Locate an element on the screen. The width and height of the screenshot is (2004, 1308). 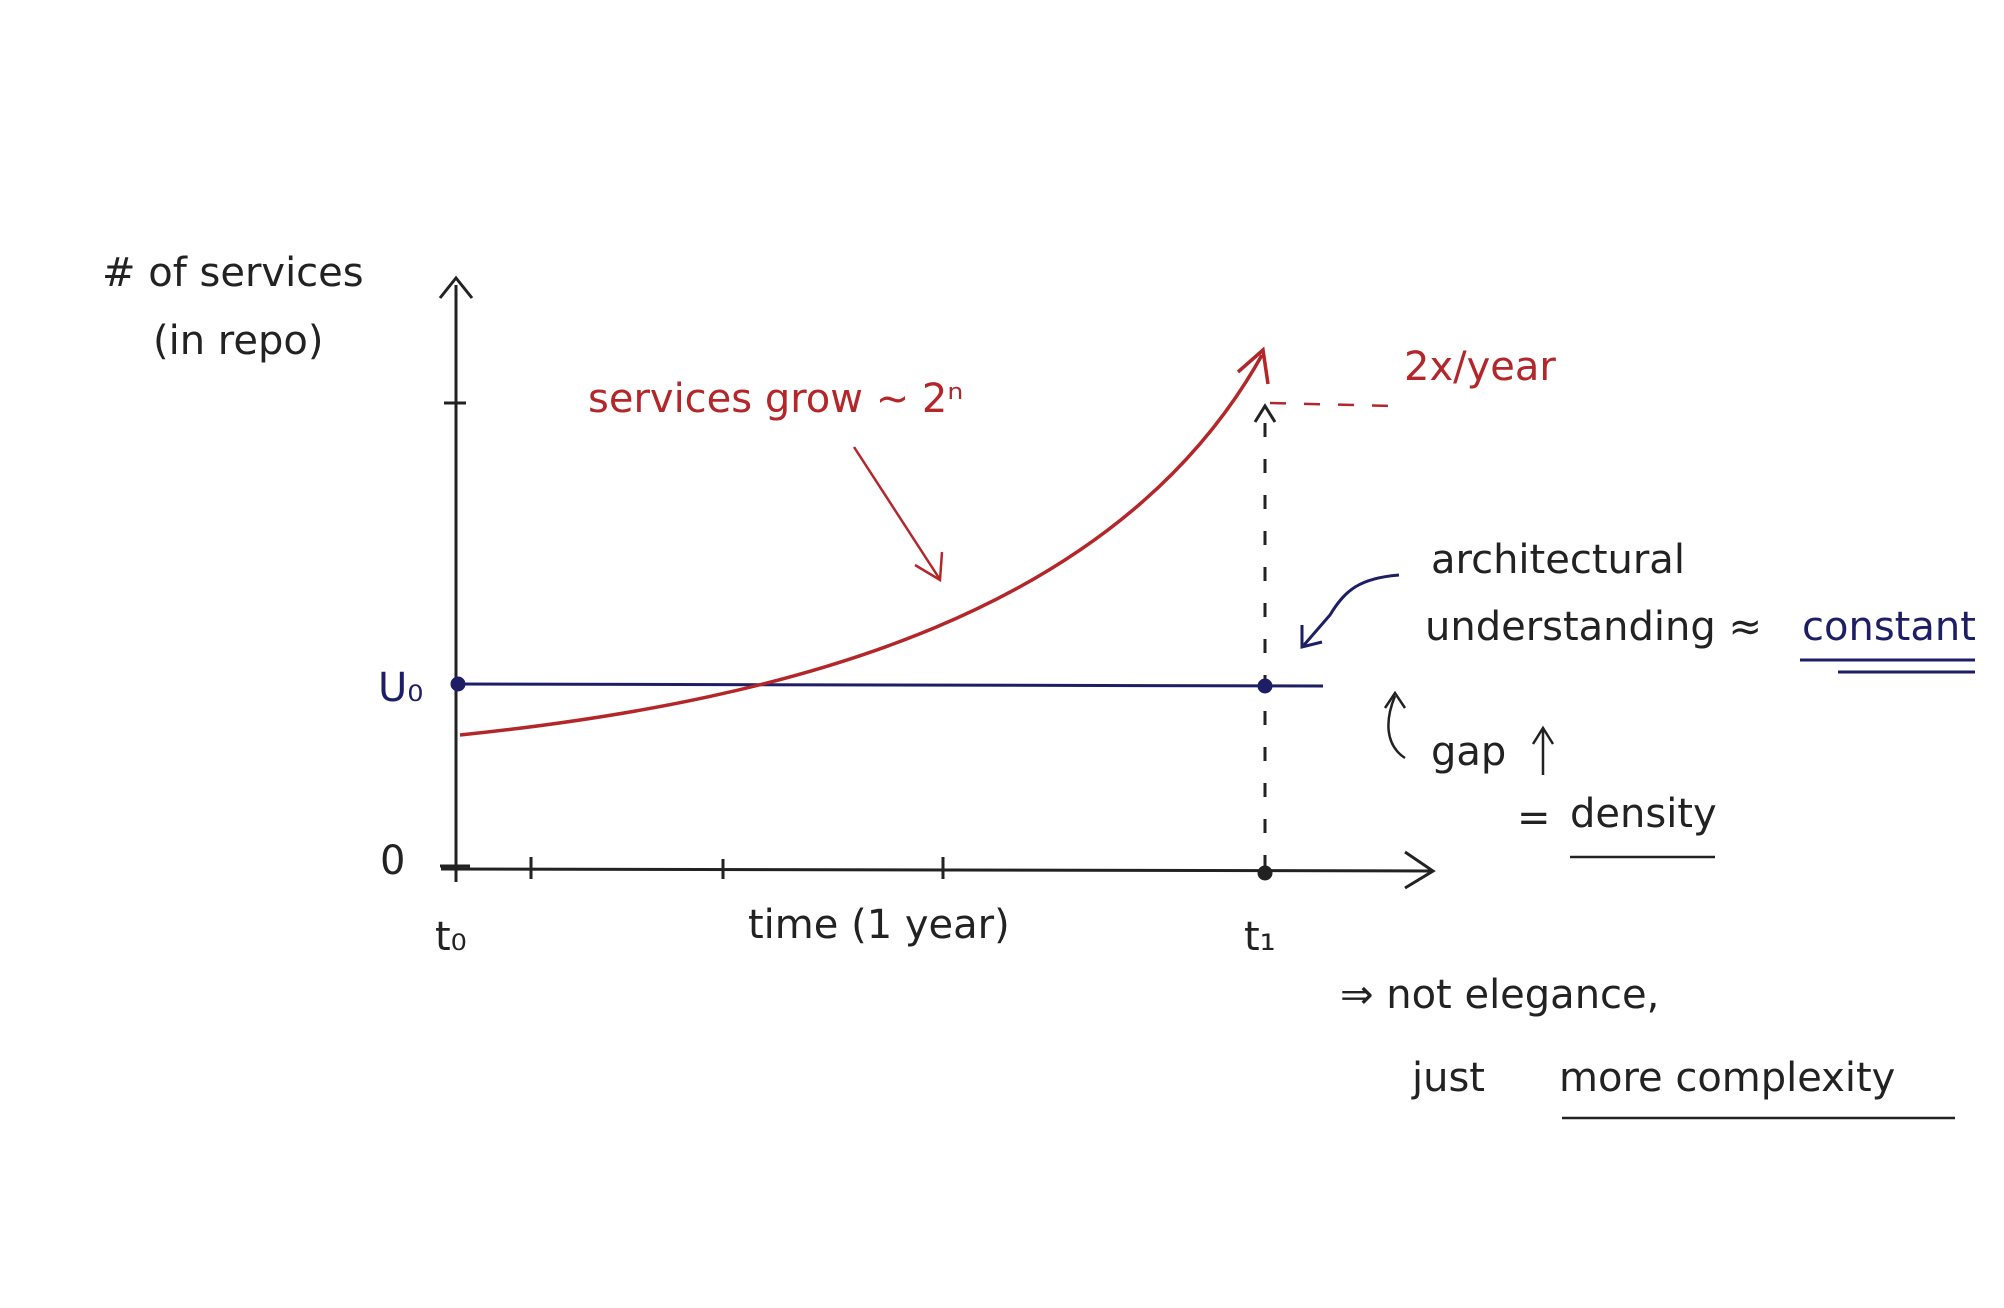
growth-note: services grow ~ 2ⁿ is located at coordinates (775, 399).